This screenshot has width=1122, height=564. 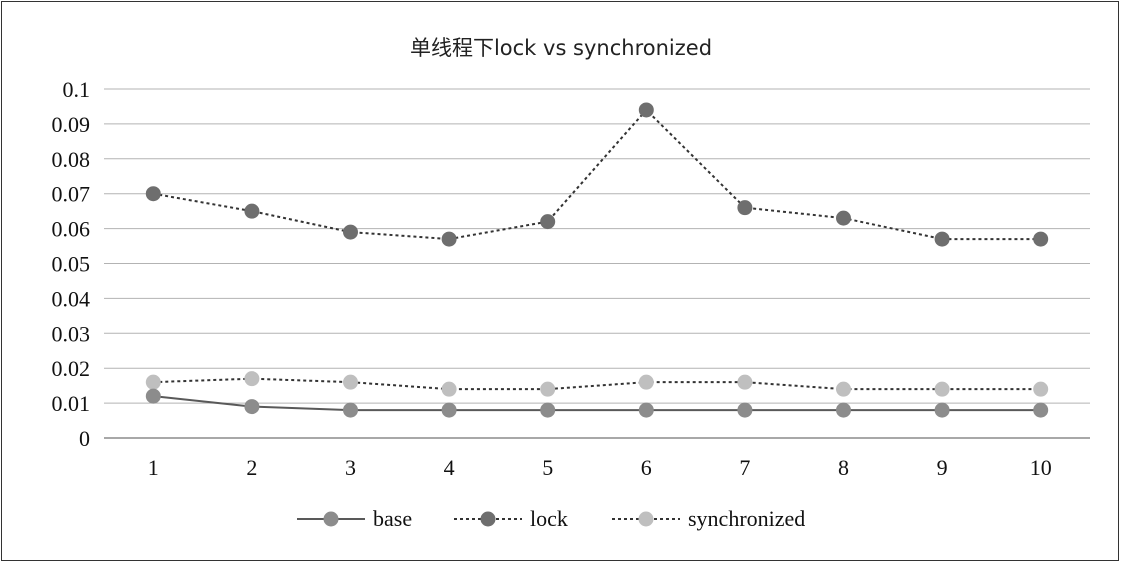 What do you see at coordinates (77, 89) in the screenshot?
I see `y-tick-label: 0.1` at bounding box center [77, 89].